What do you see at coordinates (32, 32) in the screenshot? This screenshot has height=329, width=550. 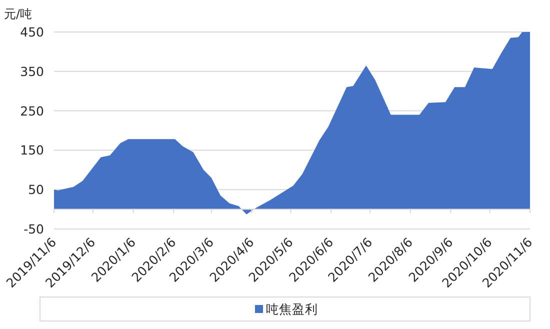 I see `y-tick-label: 450` at bounding box center [32, 32].